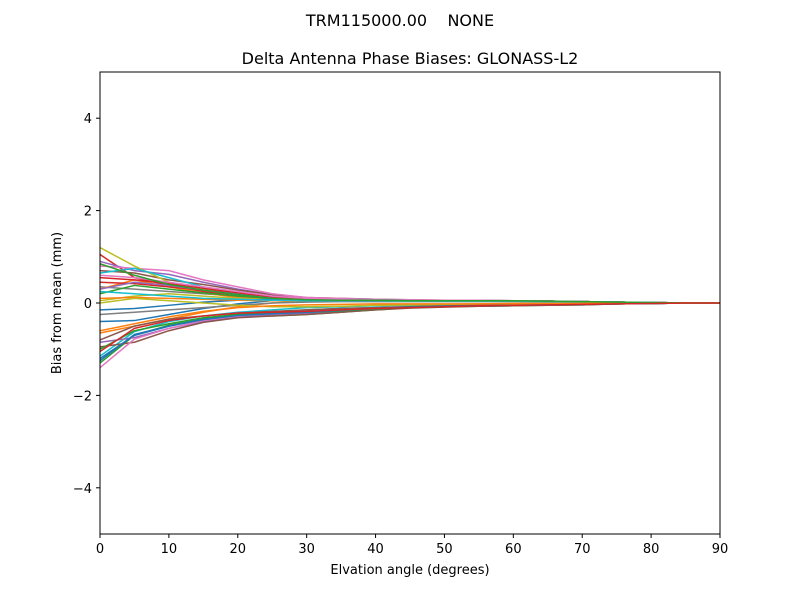  Describe the element at coordinates (410, 58) in the screenshot. I see `chart-title: Delta Antenna Phase Biases: GLONASS-L2` at that location.